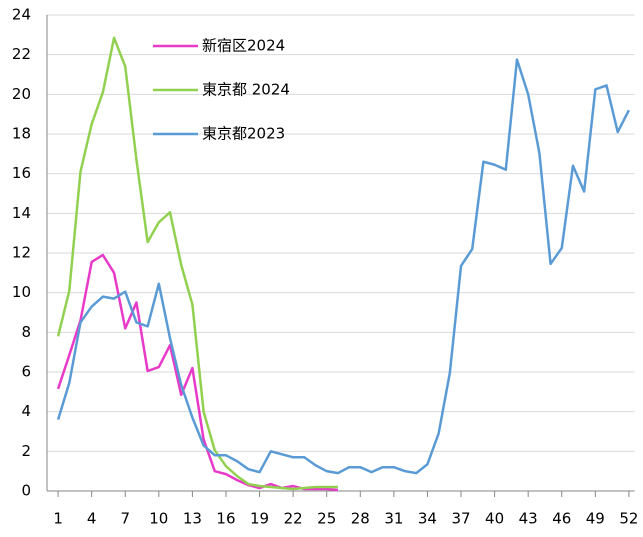 Image resolution: width=643 pixels, height=537 pixels. Describe the element at coordinates (243, 46) in the screenshot. I see `legend-label: 新宿区2024` at that location.